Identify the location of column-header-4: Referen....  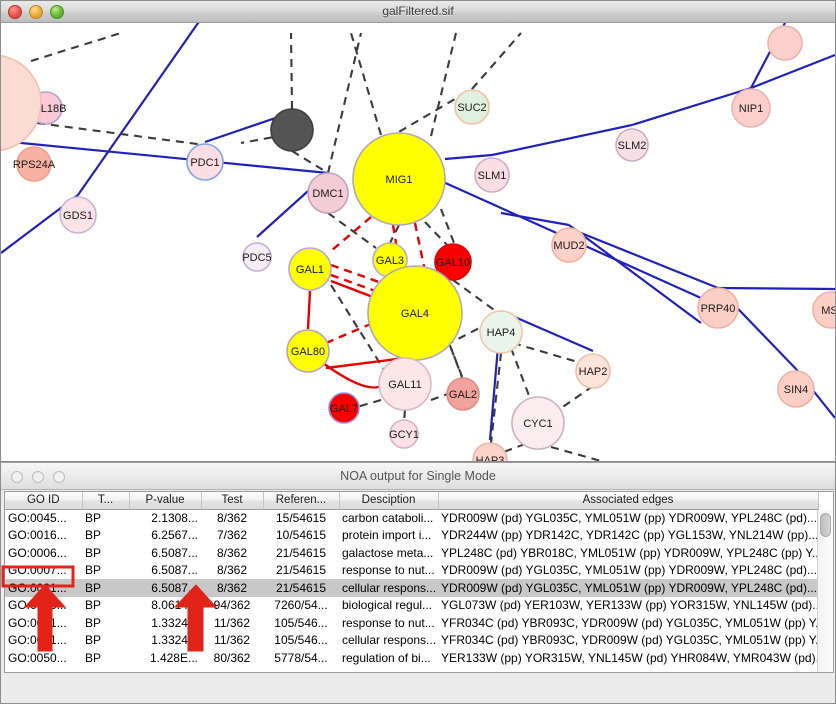
(301, 501).